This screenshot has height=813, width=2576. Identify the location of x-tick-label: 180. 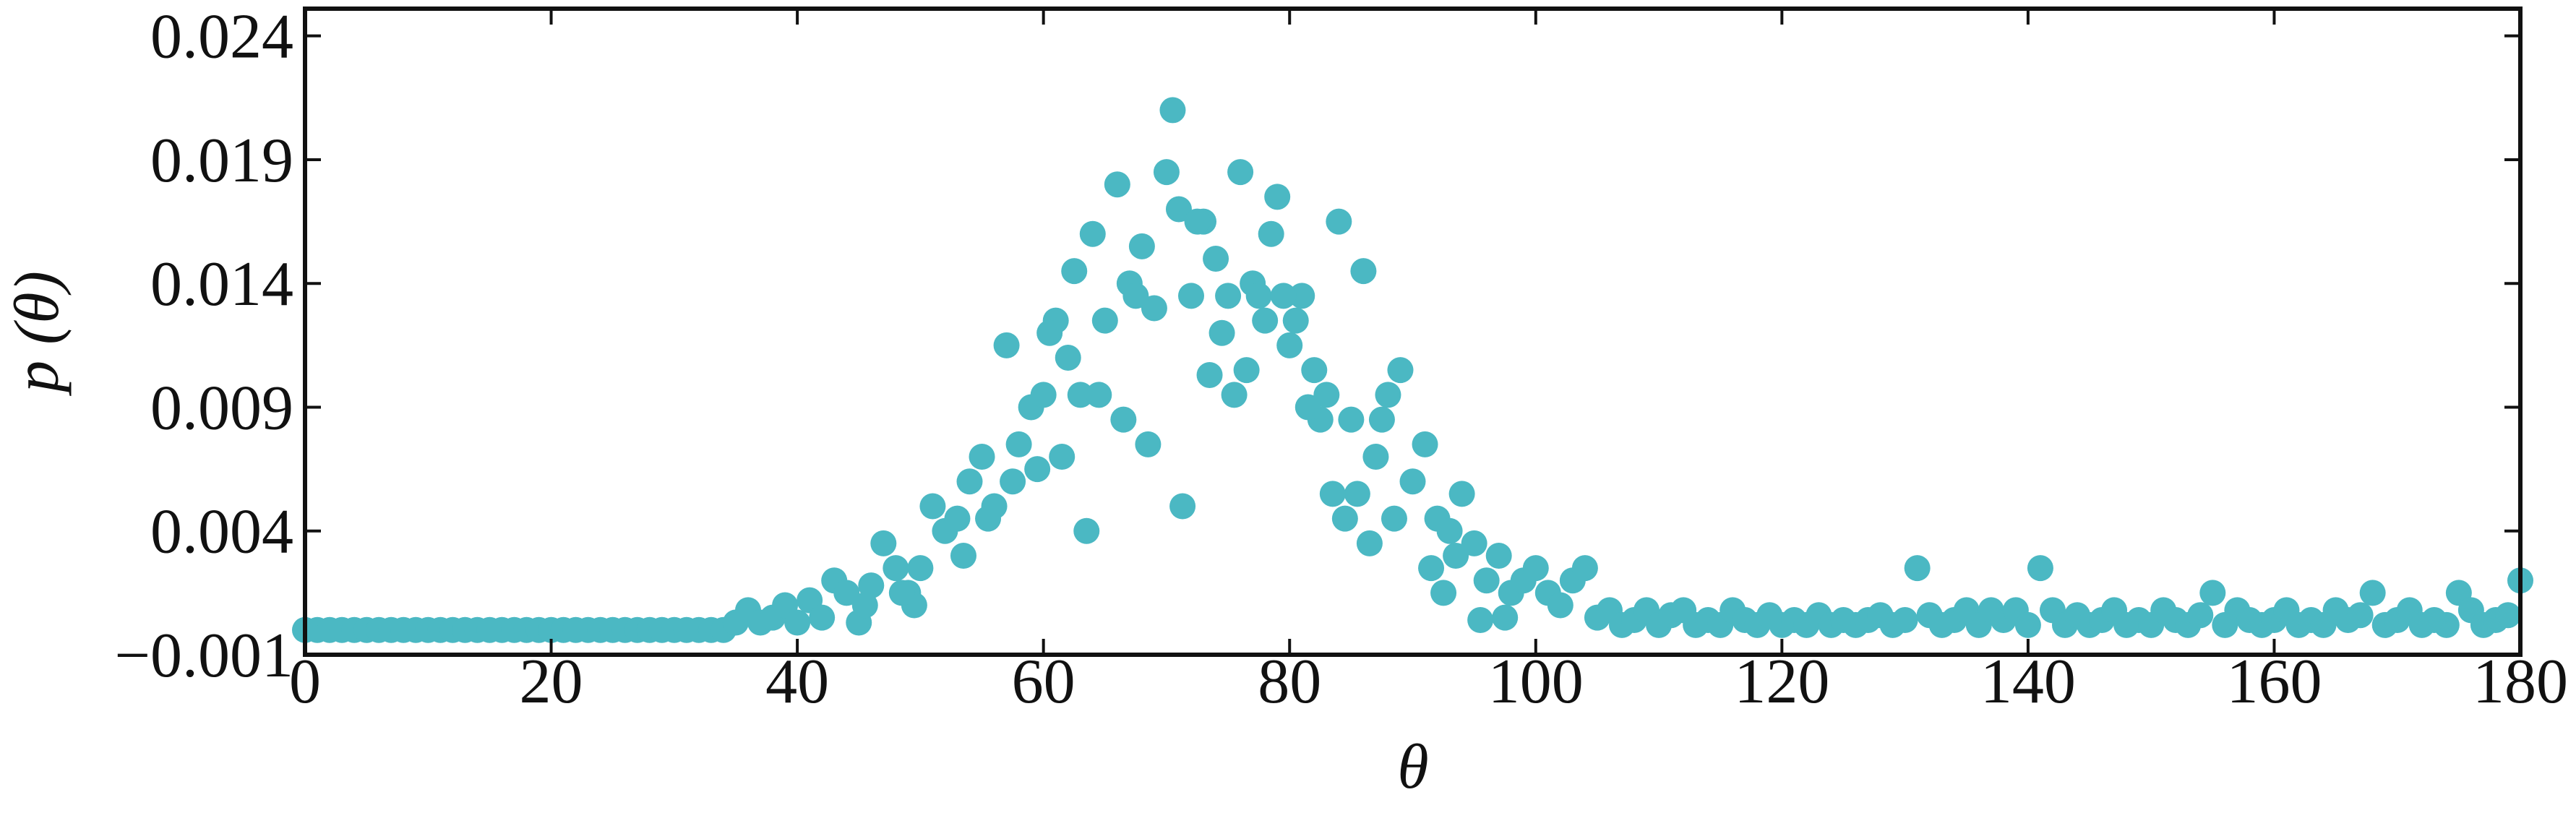
(2521, 682).